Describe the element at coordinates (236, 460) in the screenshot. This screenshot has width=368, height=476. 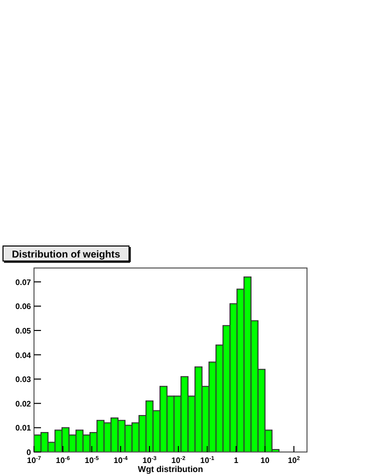
I see `x-tick-label: 1` at that location.